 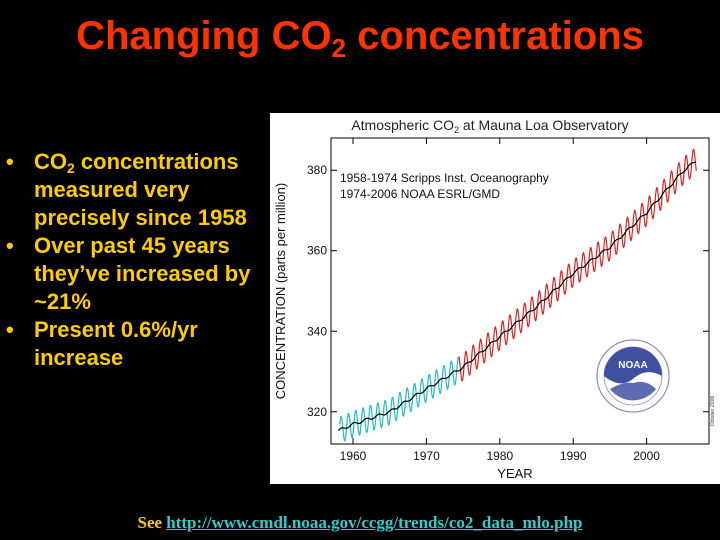 I want to click on x-tick-label: 1980, so click(x=499, y=456).